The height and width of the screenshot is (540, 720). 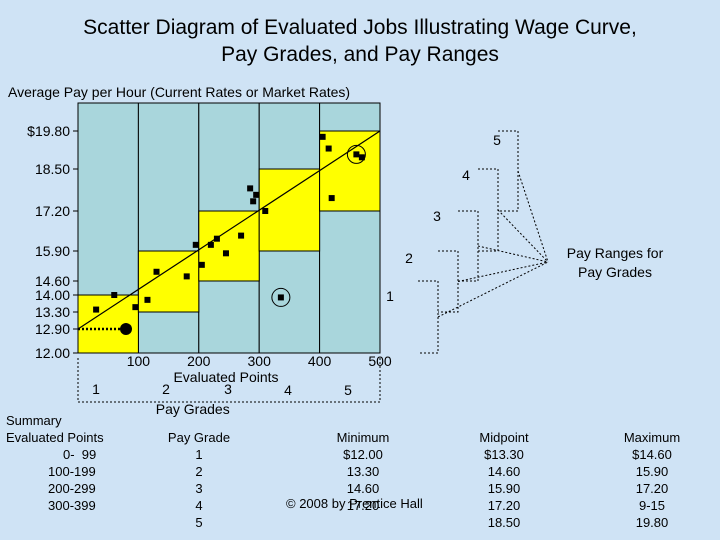 What do you see at coordinates (504, 505) in the screenshot?
I see `summary-col4-cell: 17.20` at bounding box center [504, 505].